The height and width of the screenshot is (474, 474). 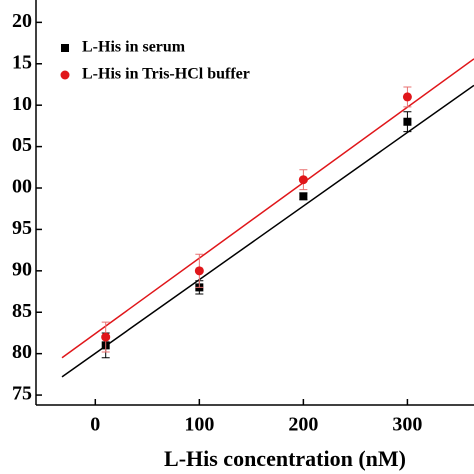 What do you see at coordinates (303, 425) in the screenshot?
I see `x-tick-label: 200` at bounding box center [303, 425].